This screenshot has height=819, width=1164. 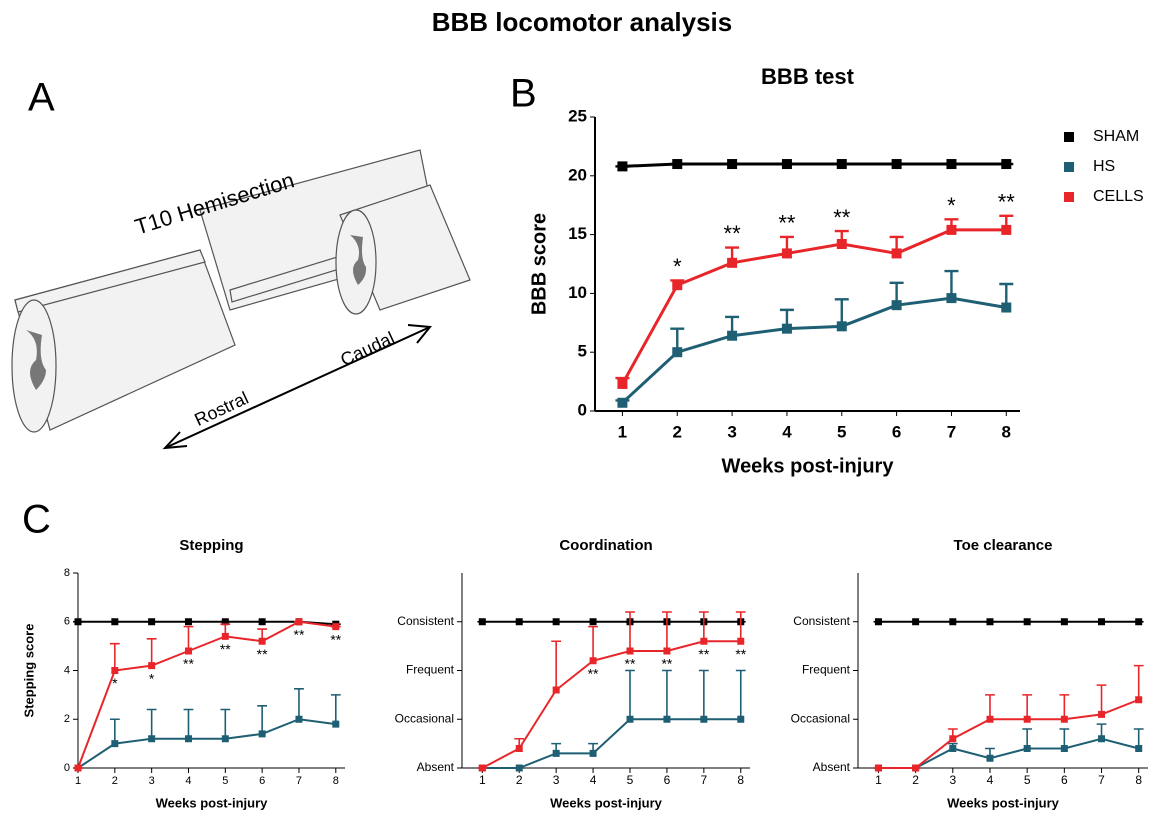 What do you see at coordinates (211, 545) in the screenshot?
I see `chart-title: Stepping` at bounding box center [211, 545].